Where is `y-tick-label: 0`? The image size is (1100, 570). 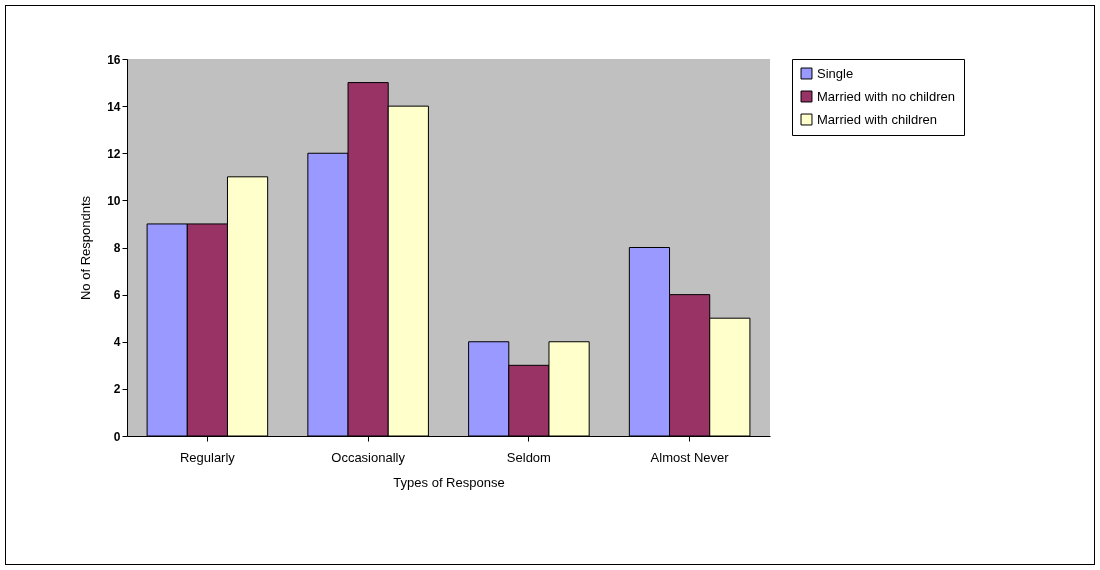
y-tick-label: 0 is located at coordinates (117, 436).